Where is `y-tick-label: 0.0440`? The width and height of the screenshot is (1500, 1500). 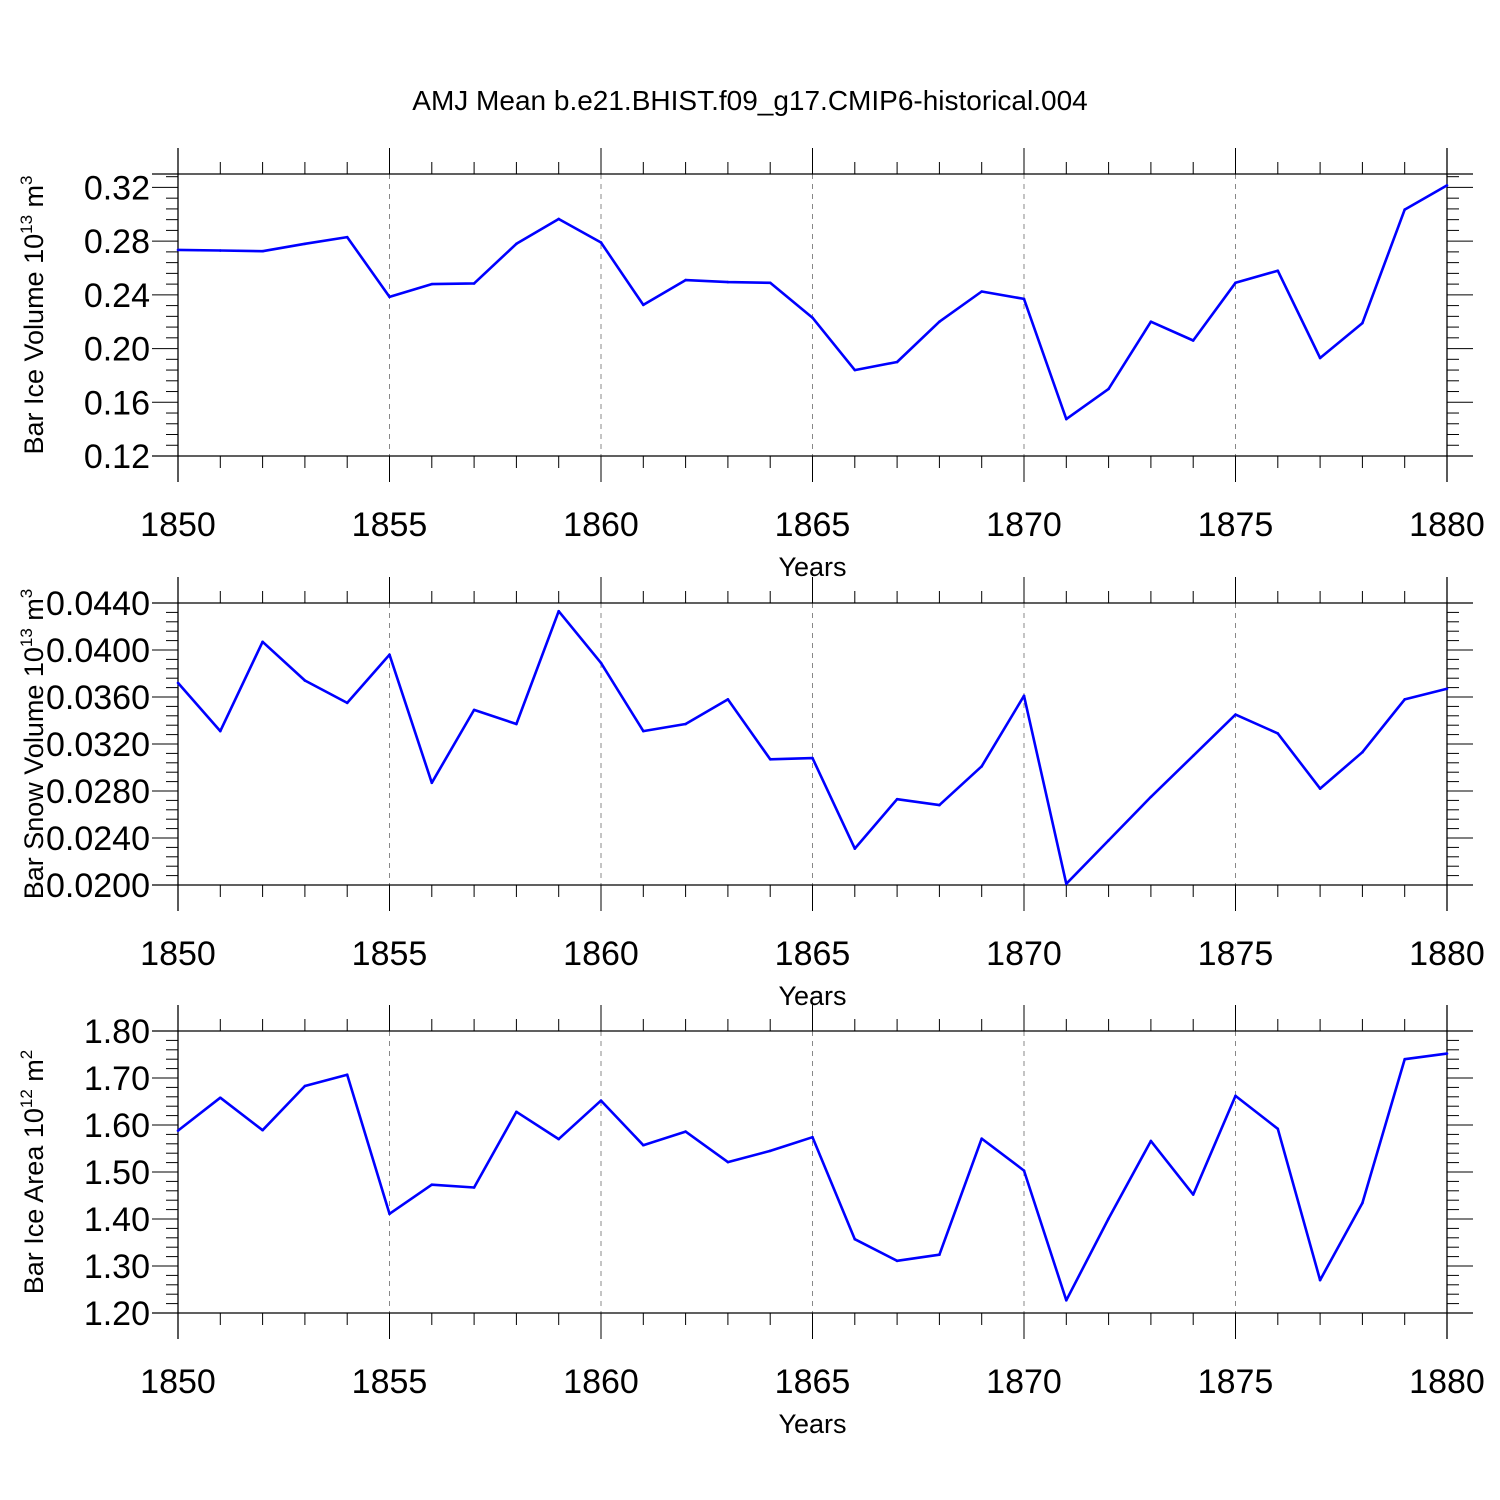 y-tick-label: 0.0440 is located at coordinates (98, 604).